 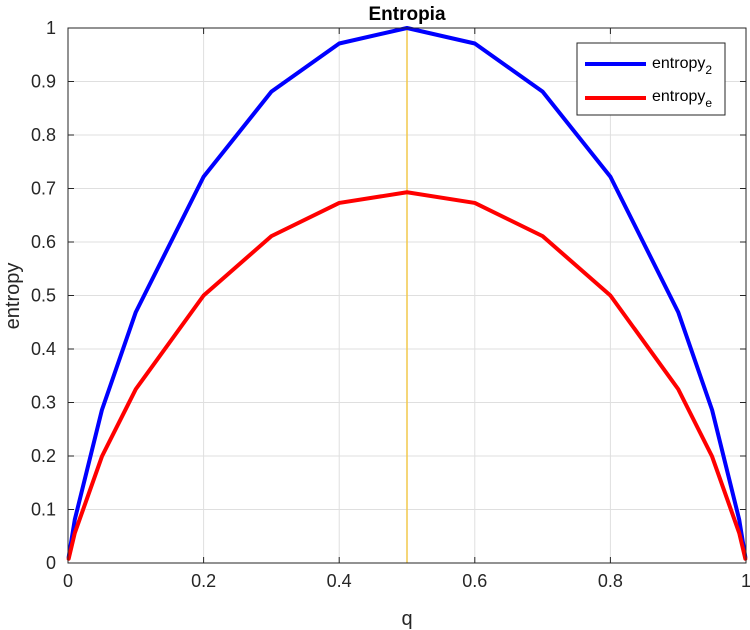 I want to click on y-tick-label: 0.9, so click(x=43, y=82).